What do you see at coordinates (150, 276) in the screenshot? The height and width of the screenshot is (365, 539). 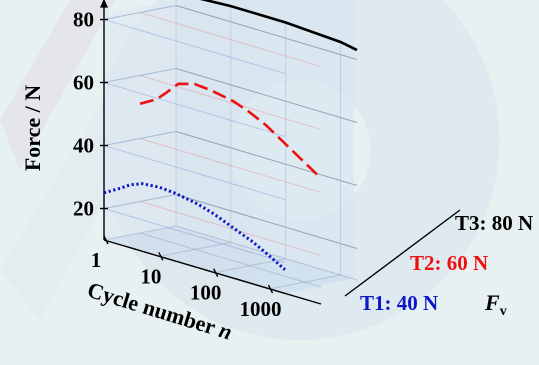 I see `x-tick-label: 10` at bounding box center [150, 276].